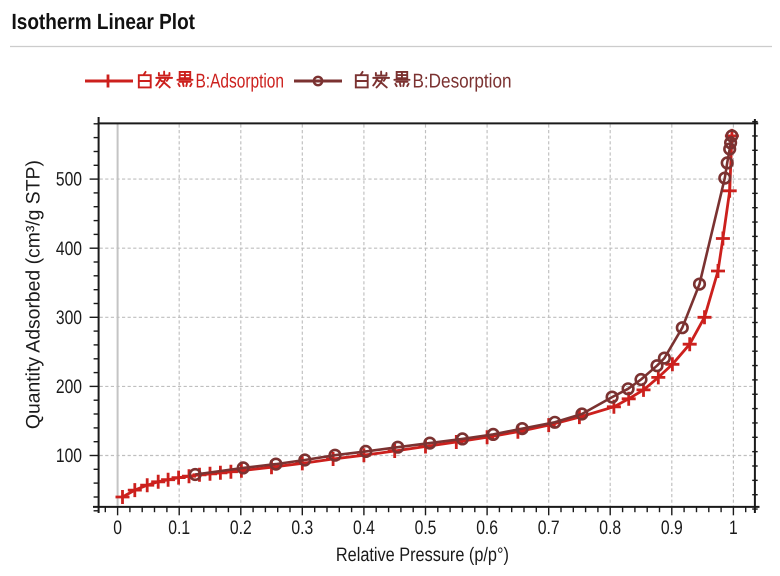  What do you see at coordinates (610, 528) in the screenshot?
I see `svg-text: 0.8` at bounding box center [610, 528].